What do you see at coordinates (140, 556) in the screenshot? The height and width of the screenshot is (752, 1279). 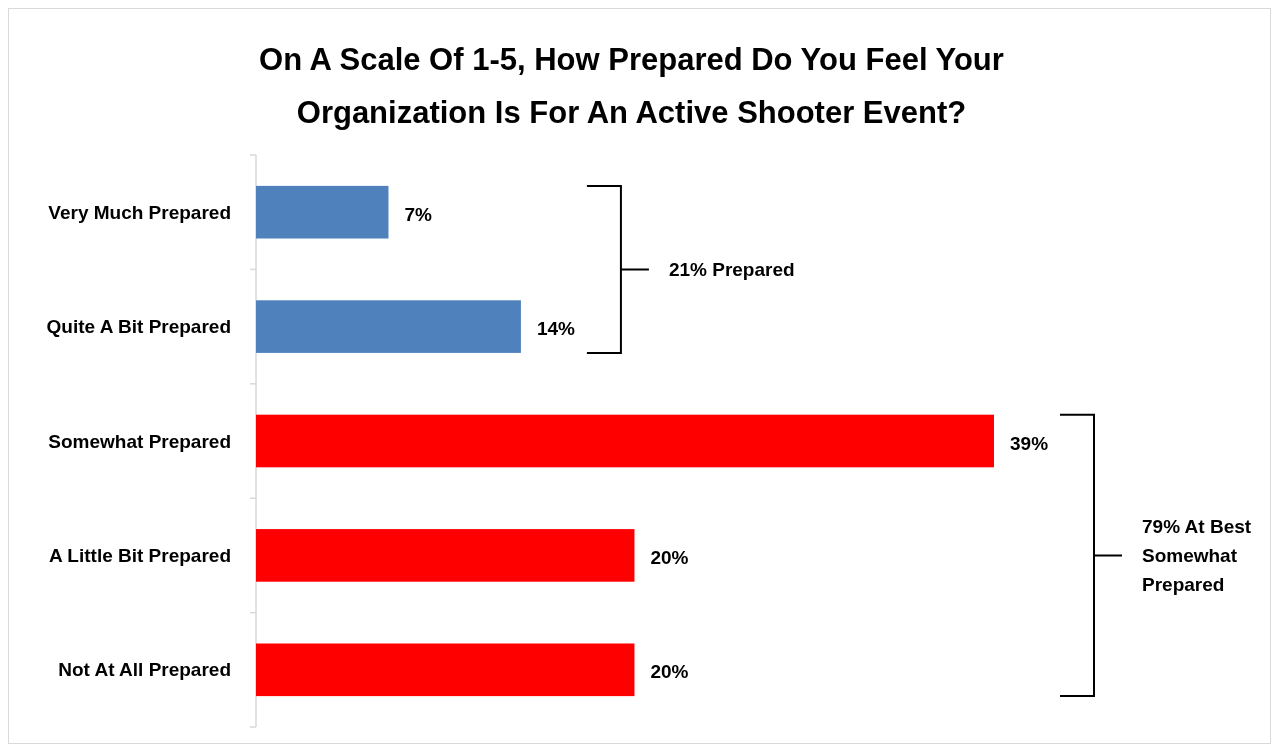 I see `y-tick-label: A Little Bit Prepared` at bounding box center [140, 556].